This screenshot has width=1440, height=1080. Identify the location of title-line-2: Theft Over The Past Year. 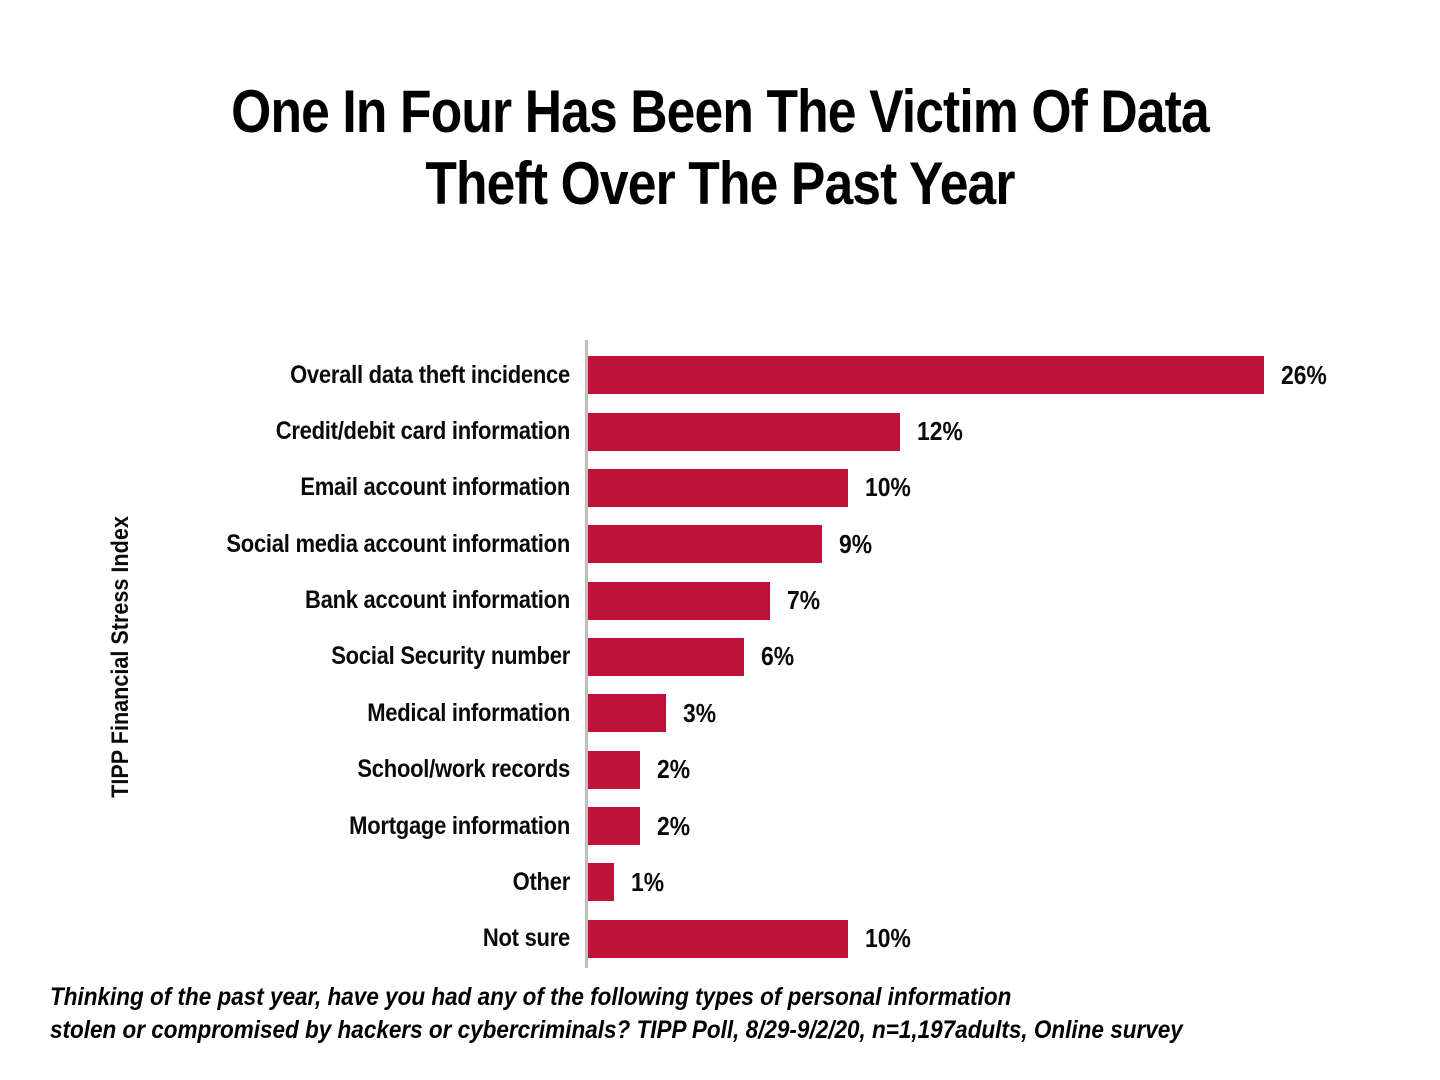
(720, 183).